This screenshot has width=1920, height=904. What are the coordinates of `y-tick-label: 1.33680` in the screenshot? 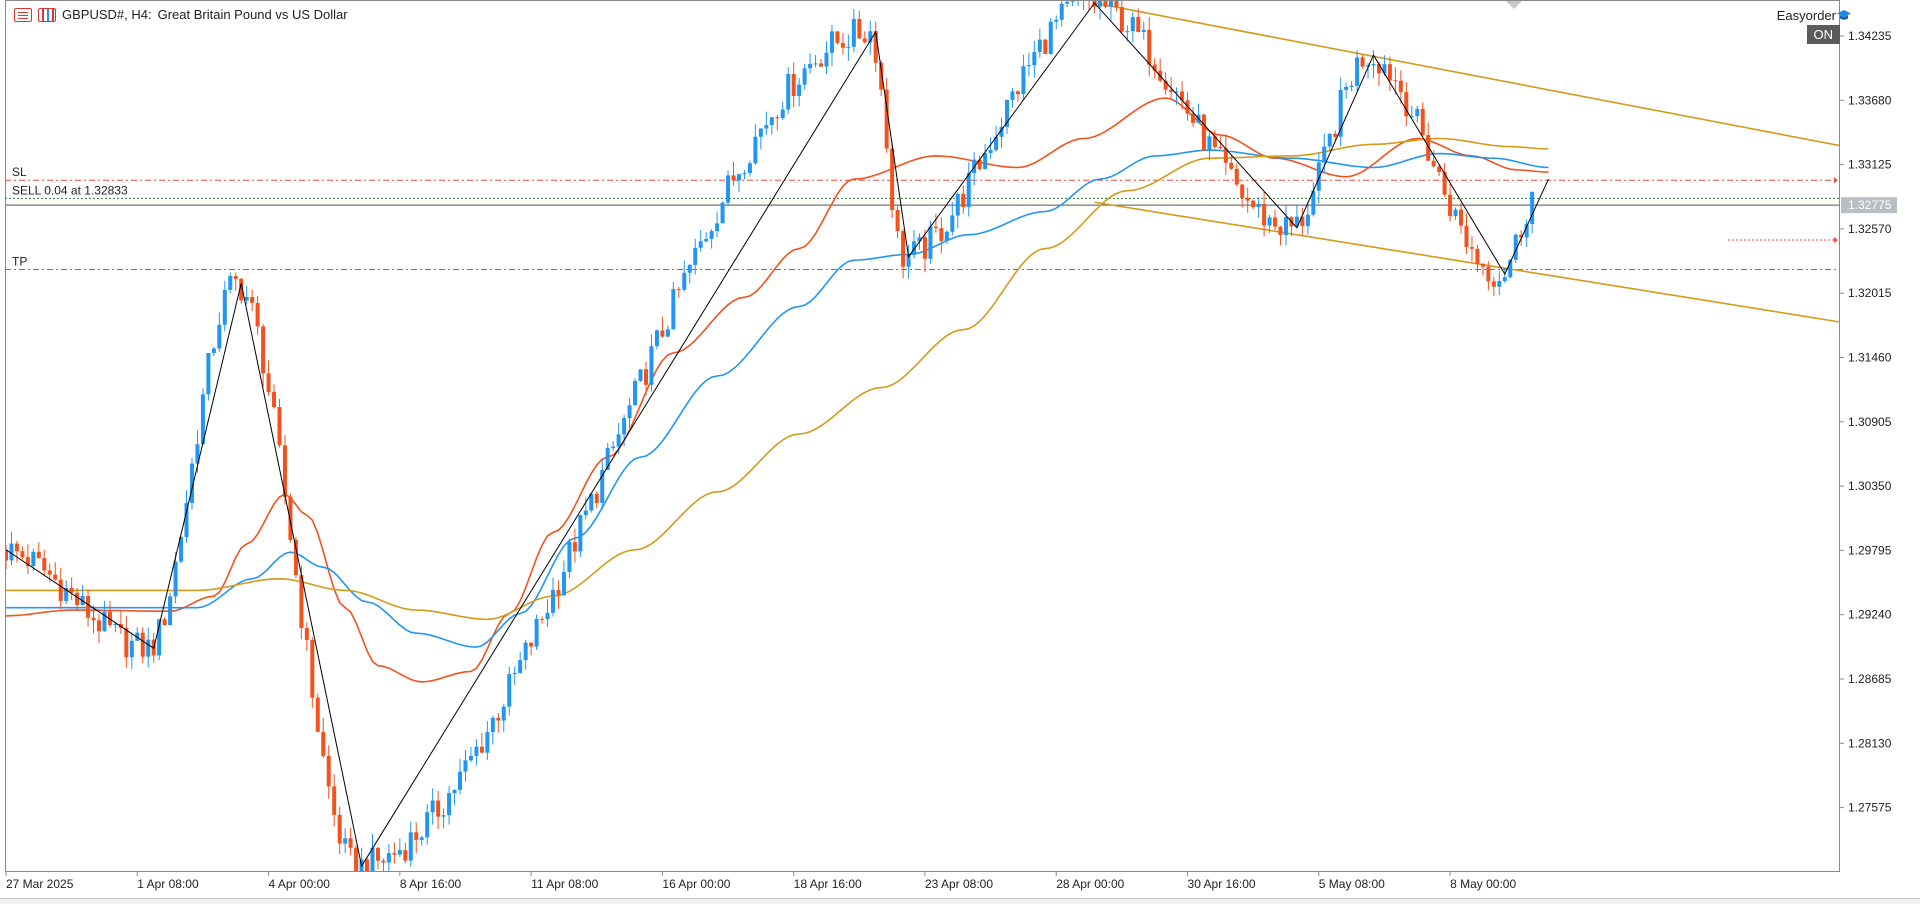 It's located at (1870, 100).